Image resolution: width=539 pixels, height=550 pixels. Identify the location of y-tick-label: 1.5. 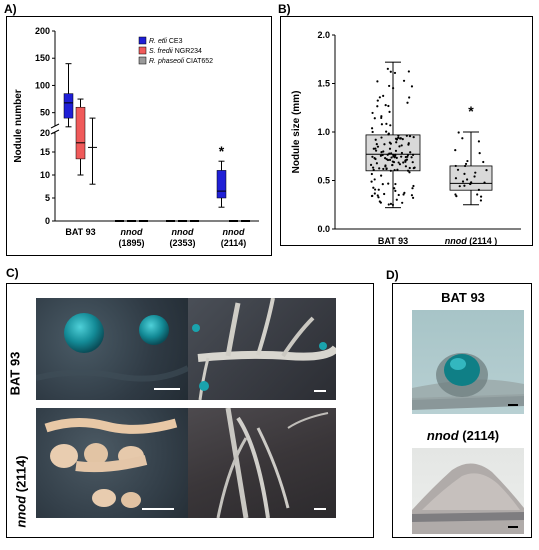
(323, 84).